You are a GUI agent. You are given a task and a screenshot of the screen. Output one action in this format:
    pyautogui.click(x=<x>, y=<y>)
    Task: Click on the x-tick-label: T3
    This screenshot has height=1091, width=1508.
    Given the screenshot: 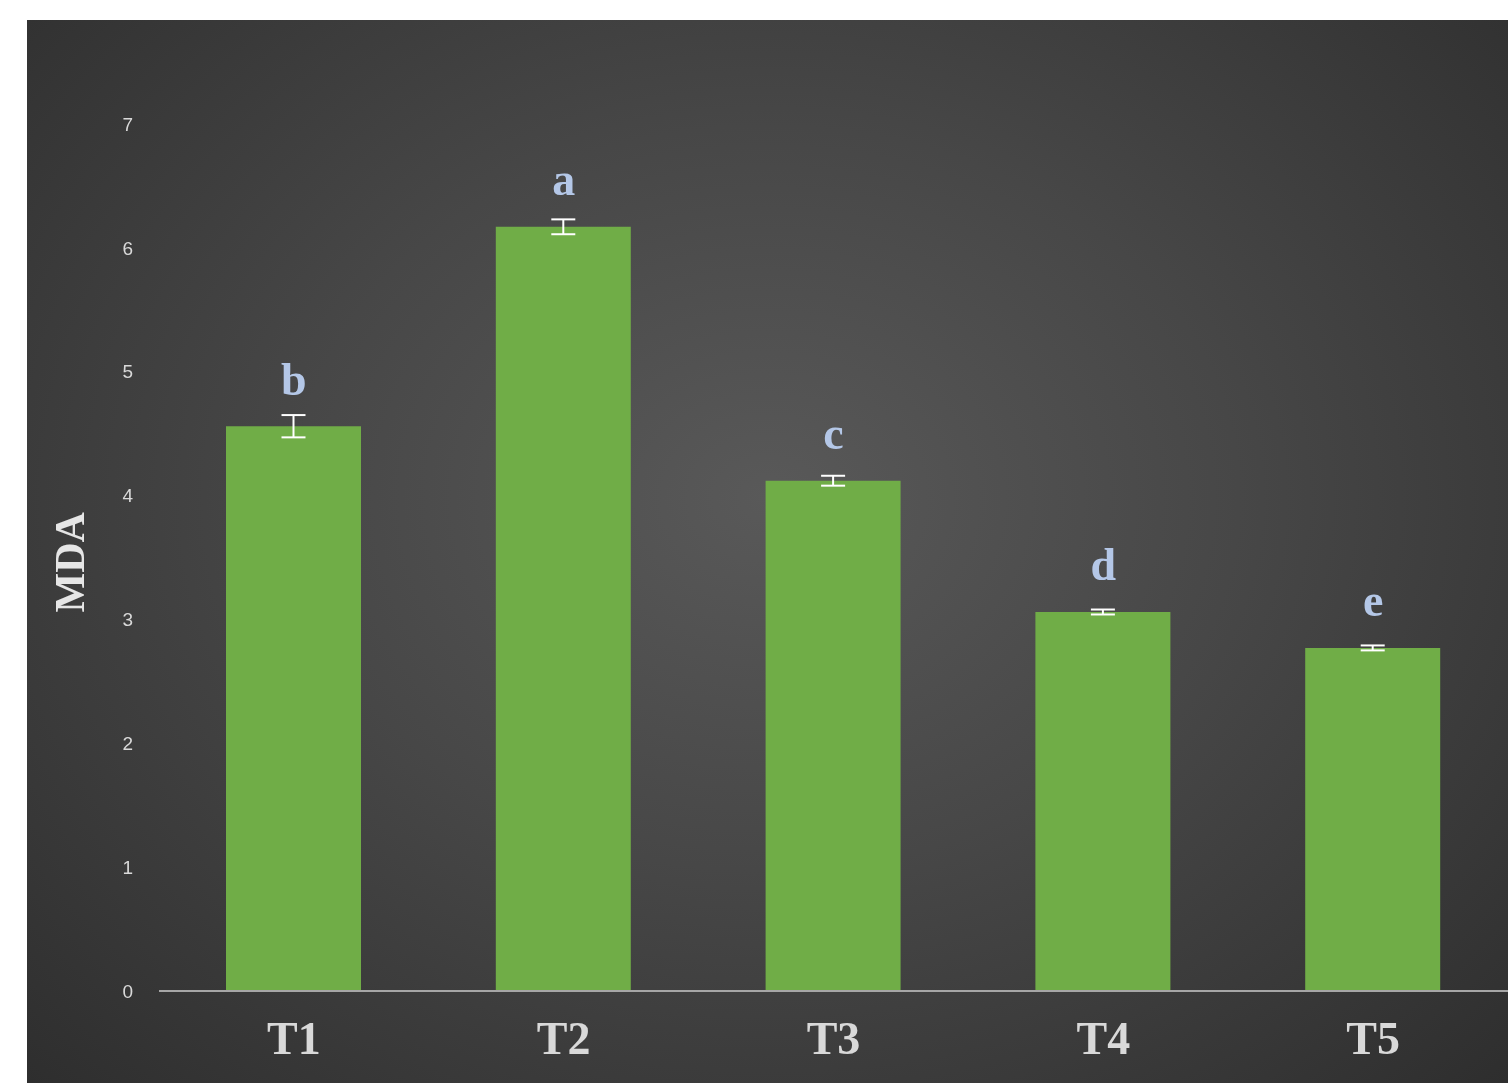 What is the action you would take?
    pyautogui.click(x=833, y=1038)
    